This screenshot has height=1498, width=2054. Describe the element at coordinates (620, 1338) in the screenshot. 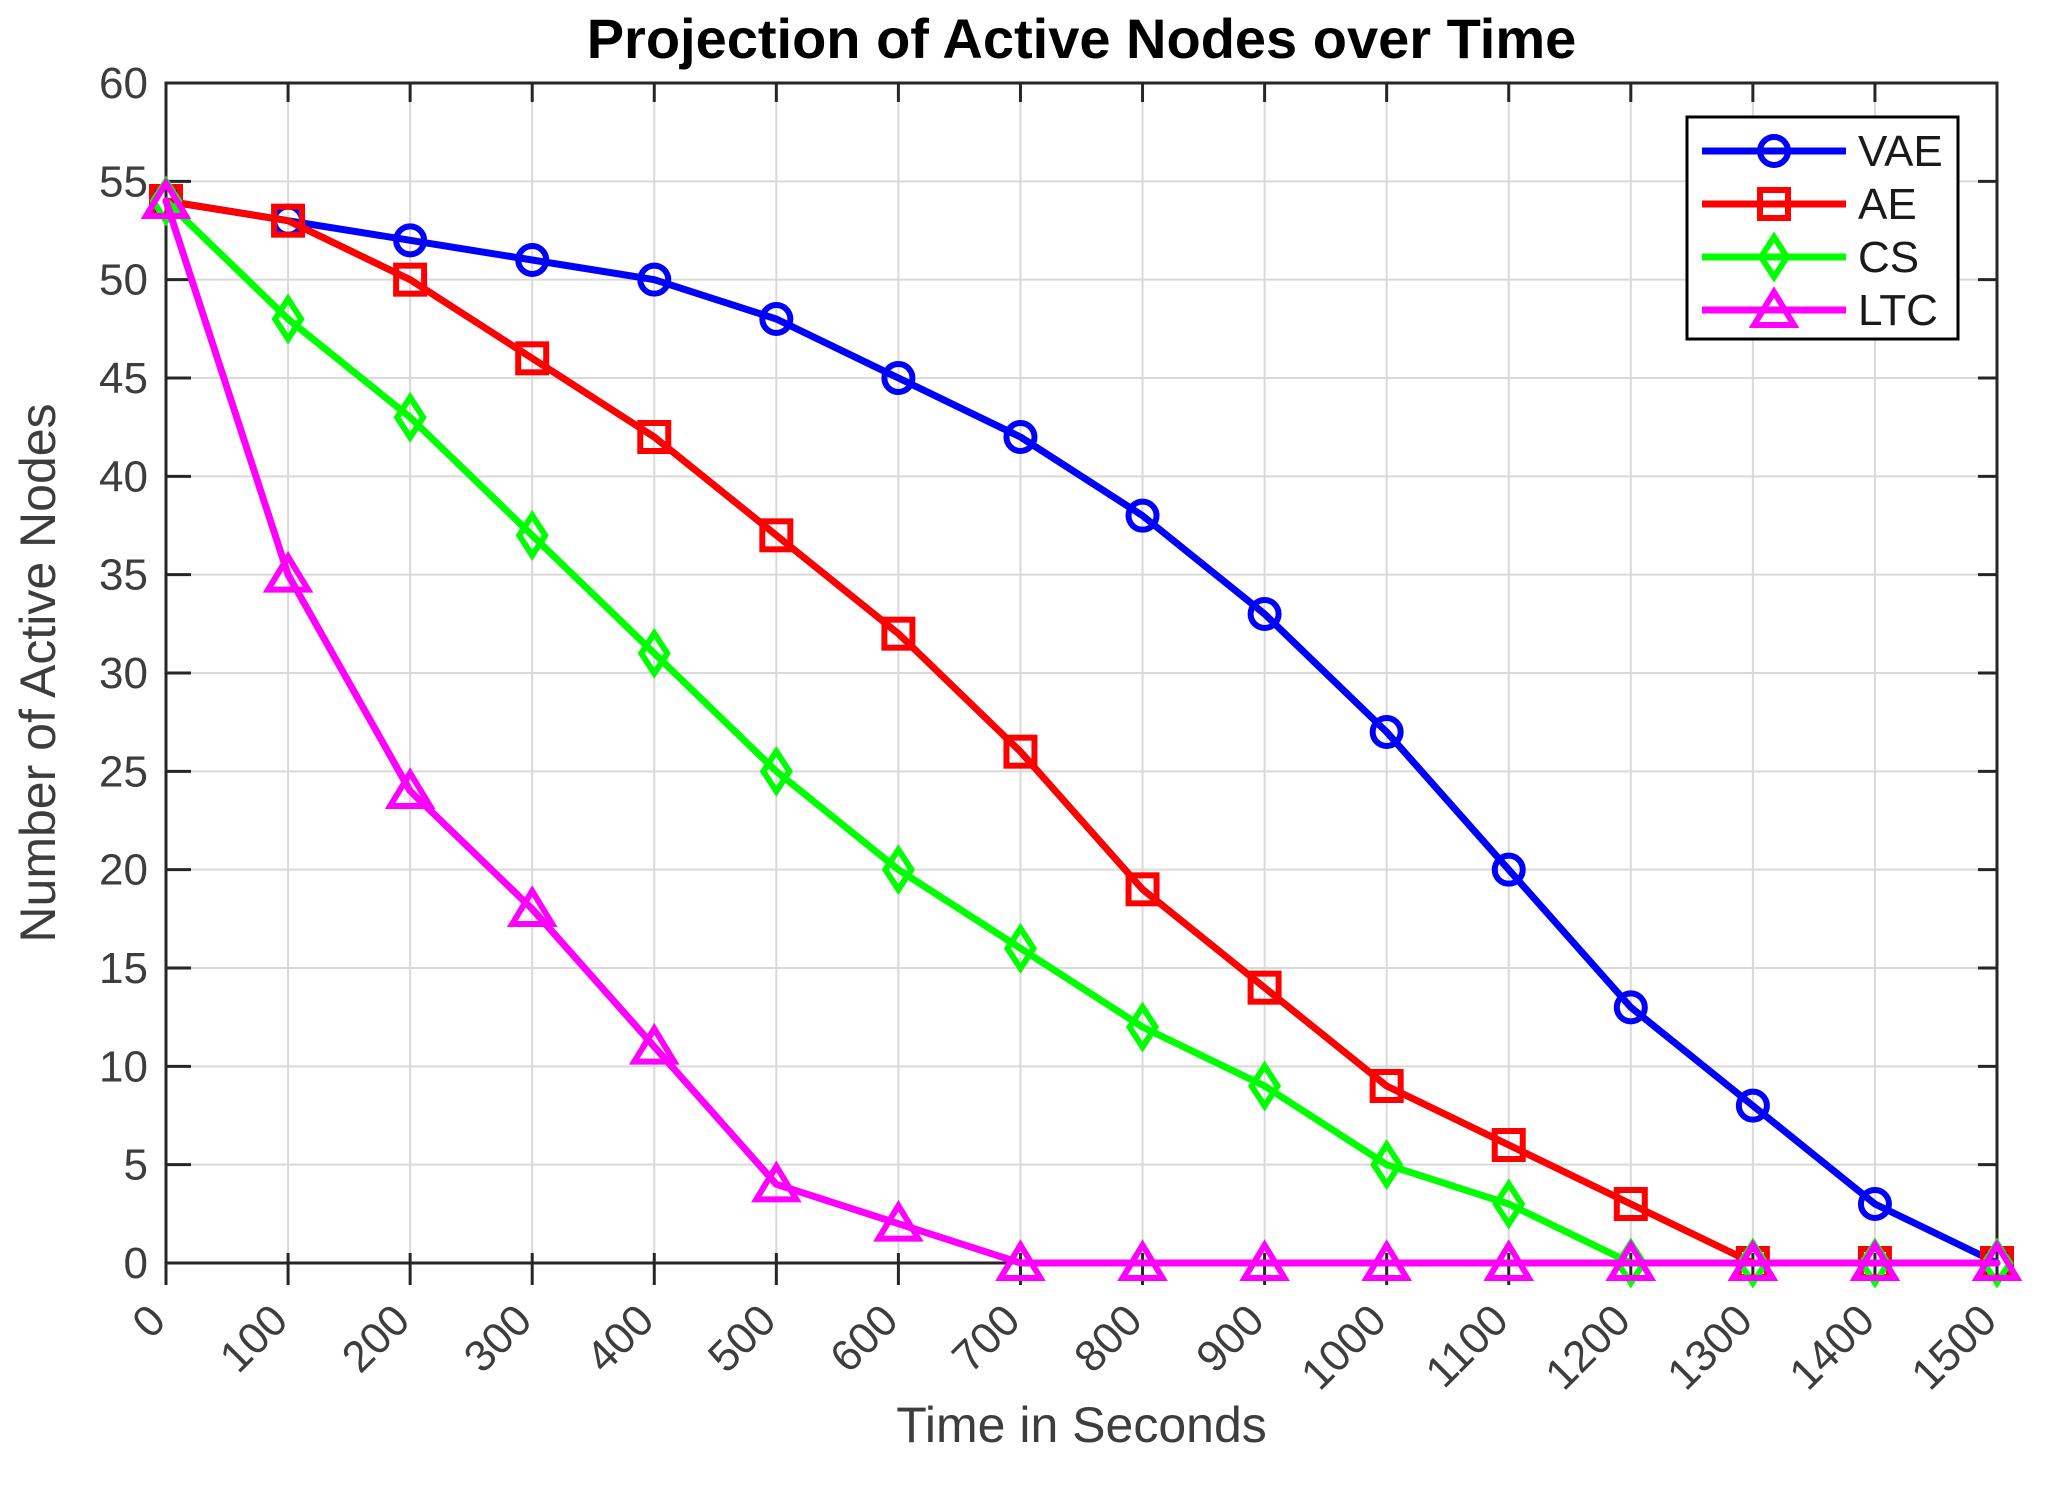

I see `x-tick-label: 400` at that location.